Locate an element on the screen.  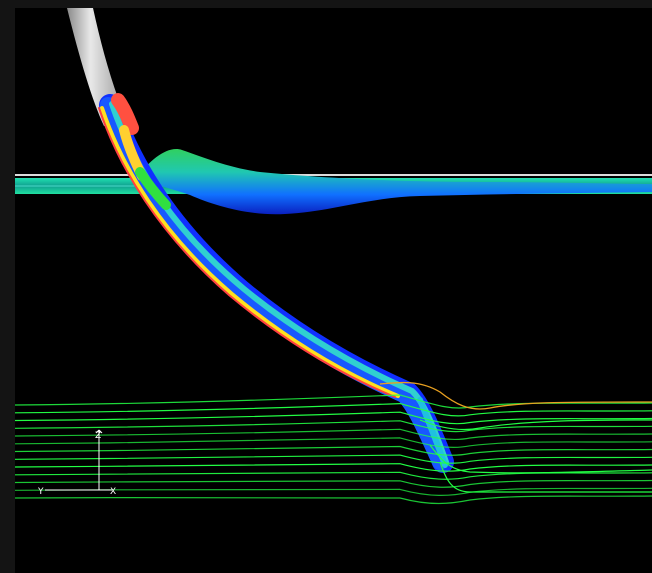
axis-triad is located at coordinates (78, 460).